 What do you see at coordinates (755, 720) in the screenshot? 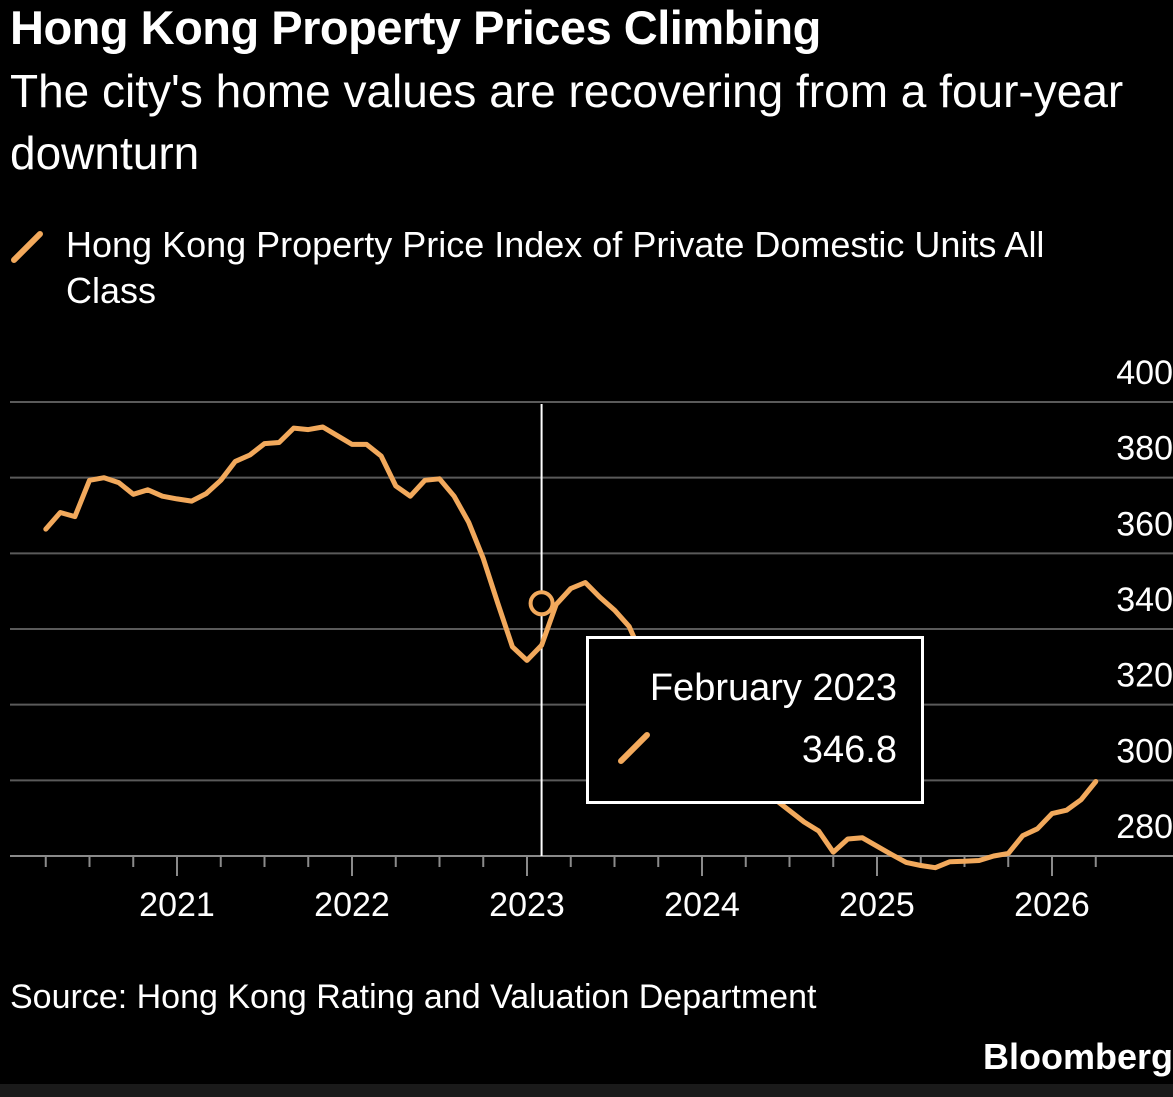
I see `tooltip: February 2023 346.8` at bounding box center [755, 720].